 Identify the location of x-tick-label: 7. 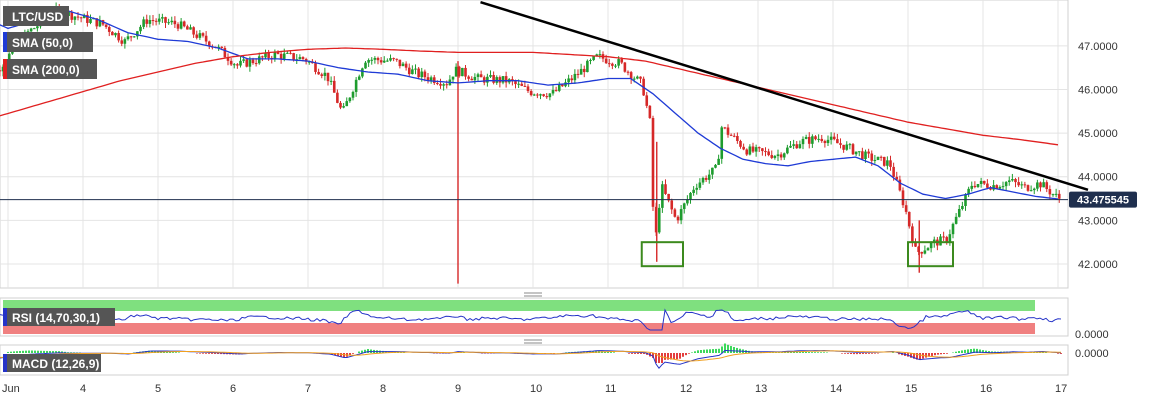
(308, 389).